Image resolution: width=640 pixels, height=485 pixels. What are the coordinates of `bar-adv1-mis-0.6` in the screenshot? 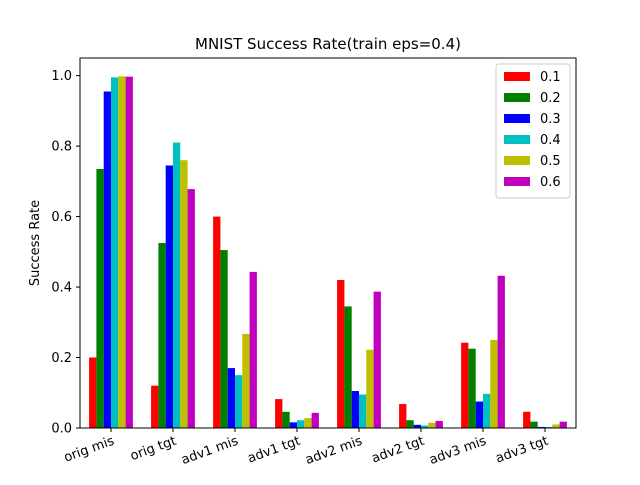 It's located at (253, 349).